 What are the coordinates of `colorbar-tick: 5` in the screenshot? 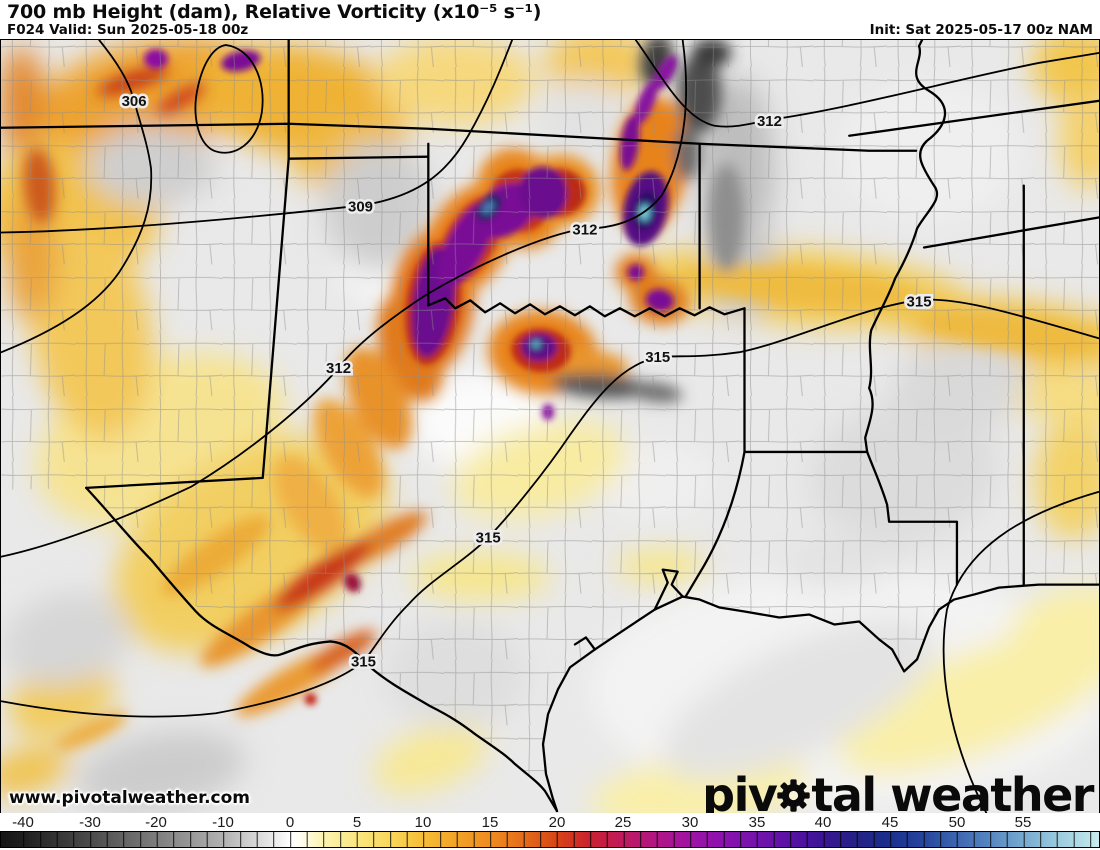 It's located at (357, 822).